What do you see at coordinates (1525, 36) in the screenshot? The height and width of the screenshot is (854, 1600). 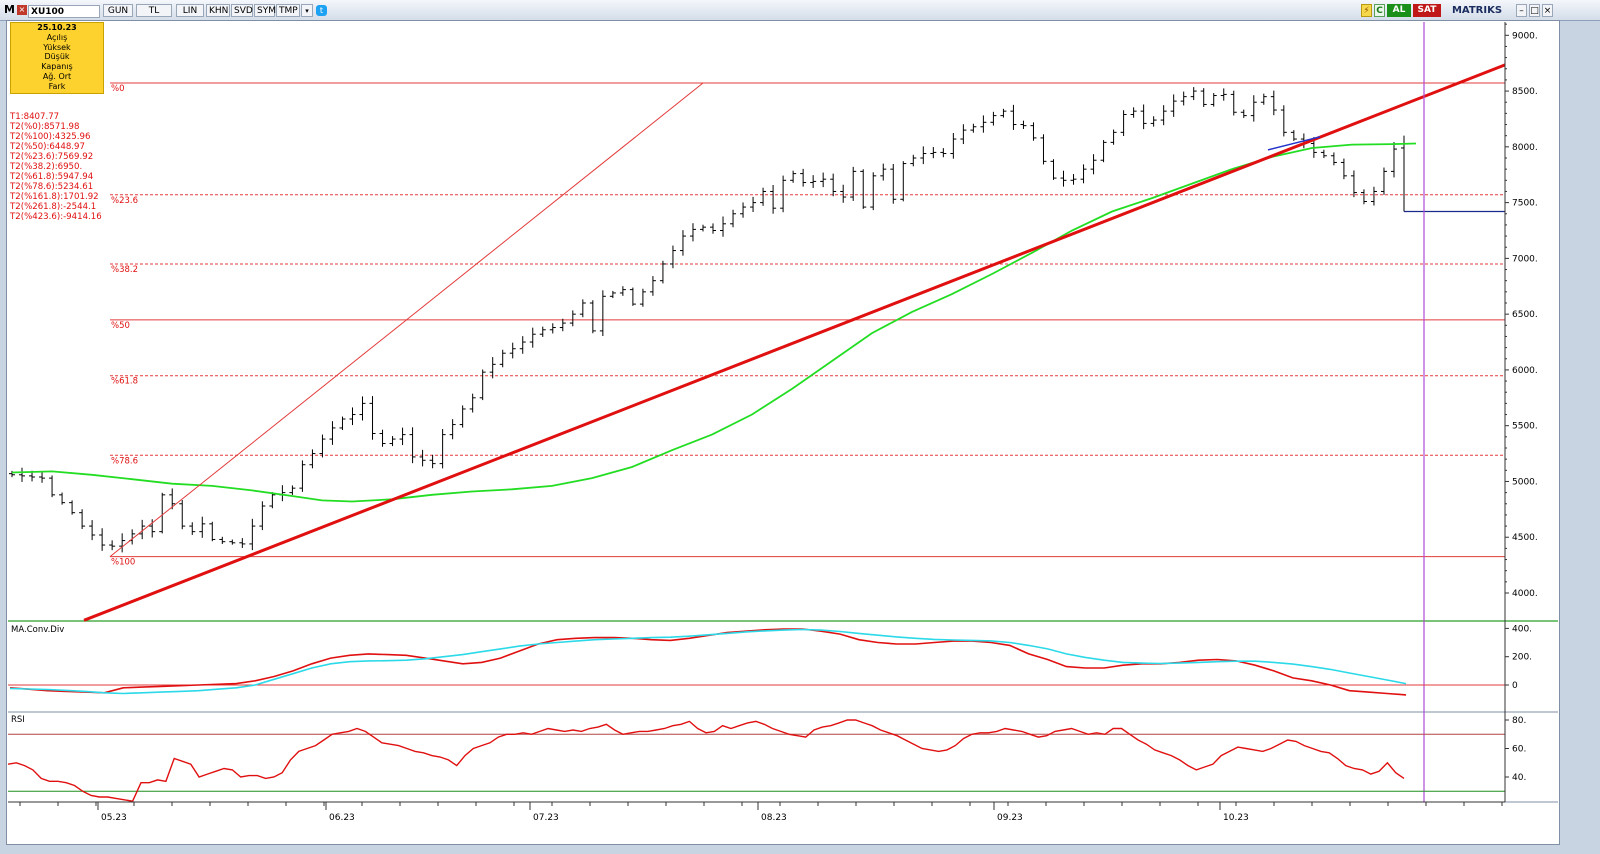 I see `y-tick-label: 9000.` at bounding box center [1525, 36].